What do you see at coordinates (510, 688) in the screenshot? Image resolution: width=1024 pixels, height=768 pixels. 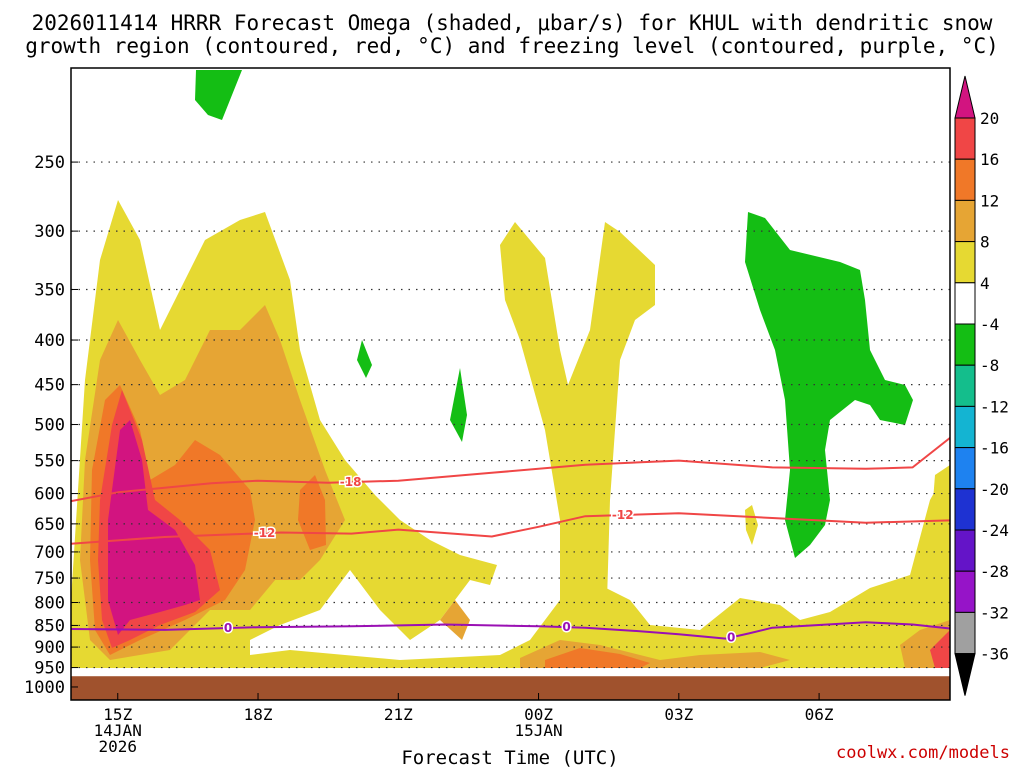 I see `below-ground-fill` at bounding box center [510, 688].